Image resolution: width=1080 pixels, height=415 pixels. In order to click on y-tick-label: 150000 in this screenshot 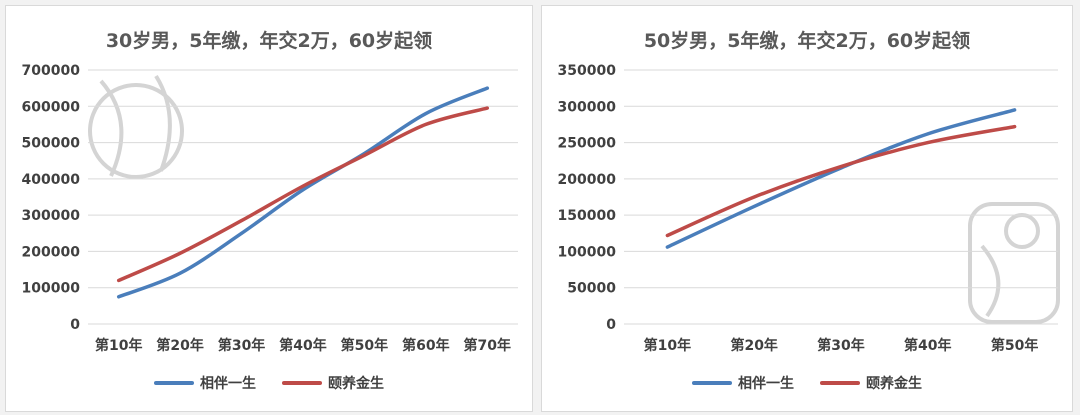, I will do `click(587, 216)`.